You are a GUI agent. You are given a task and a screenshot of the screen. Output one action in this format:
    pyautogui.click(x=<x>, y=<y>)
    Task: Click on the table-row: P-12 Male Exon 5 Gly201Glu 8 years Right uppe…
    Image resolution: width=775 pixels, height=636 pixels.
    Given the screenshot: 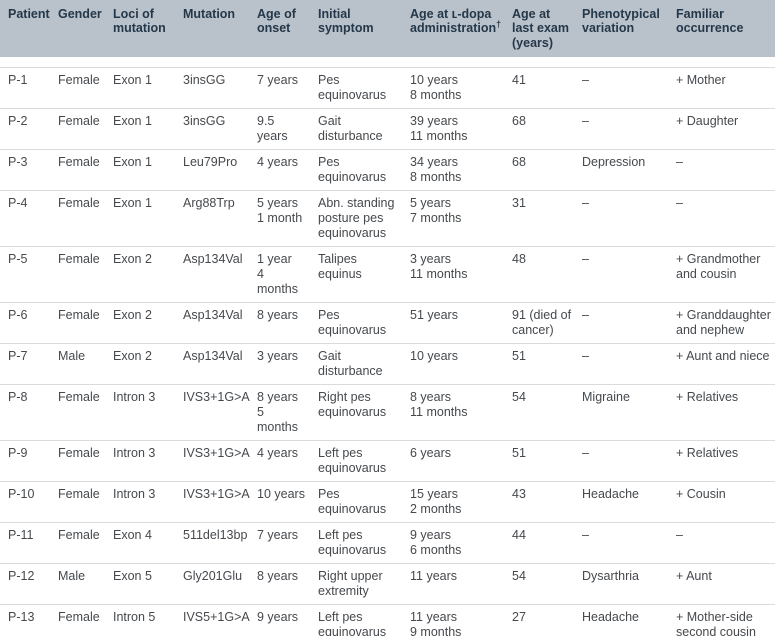 What is the action you would take?
    pyautogui.click(x=387, y=583)
    